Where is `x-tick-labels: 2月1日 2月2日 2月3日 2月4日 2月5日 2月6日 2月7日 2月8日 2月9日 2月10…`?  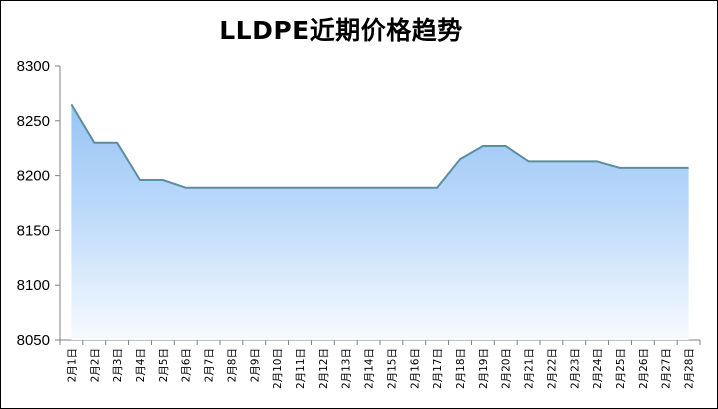
x-tick-labels: 2月1日 2月2日 2月3日 2月4日 2月5日 2月6日 2月7日 2月8日 2月9日 2月10… is located at coordinates (380, 368).